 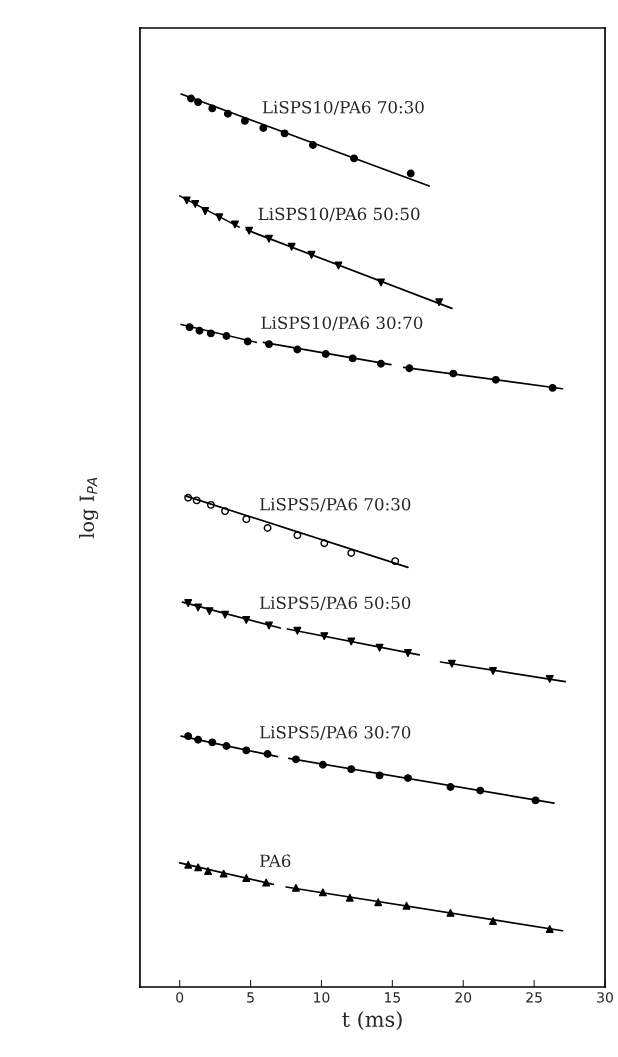 What do you see at coordinates (392, 997) in the screenshot?
I see `x-tick-label: 15` at bounding box center [392, 997].